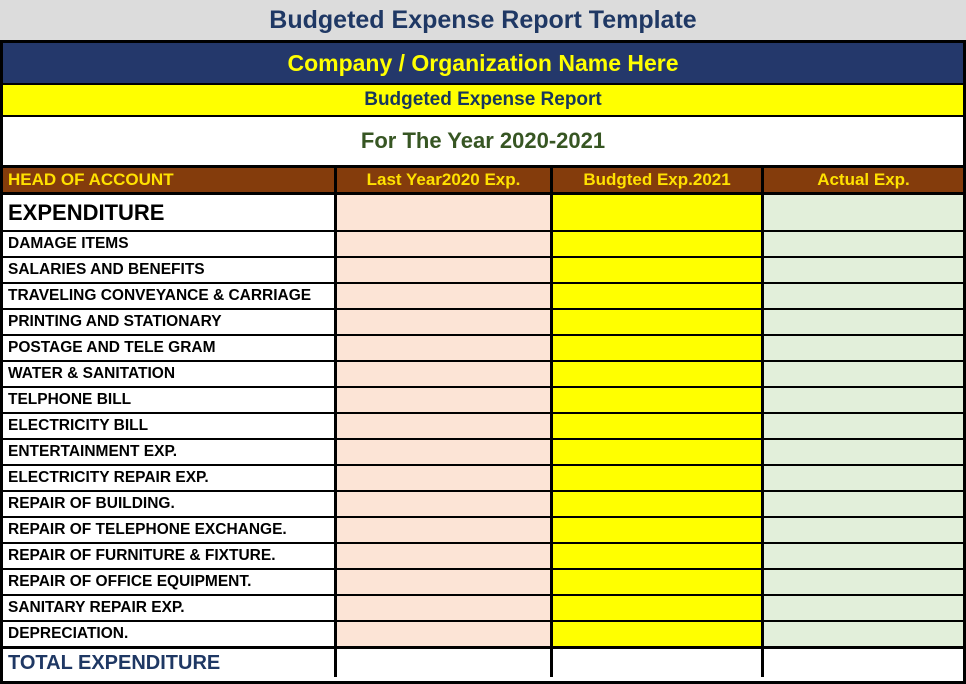 This screenshot has height=684, width=966. What do you see at coordinates (862, 180) in the screenshot?
I see `header-actual-exp: Actual Exp.` at bounding box center [862, 180].